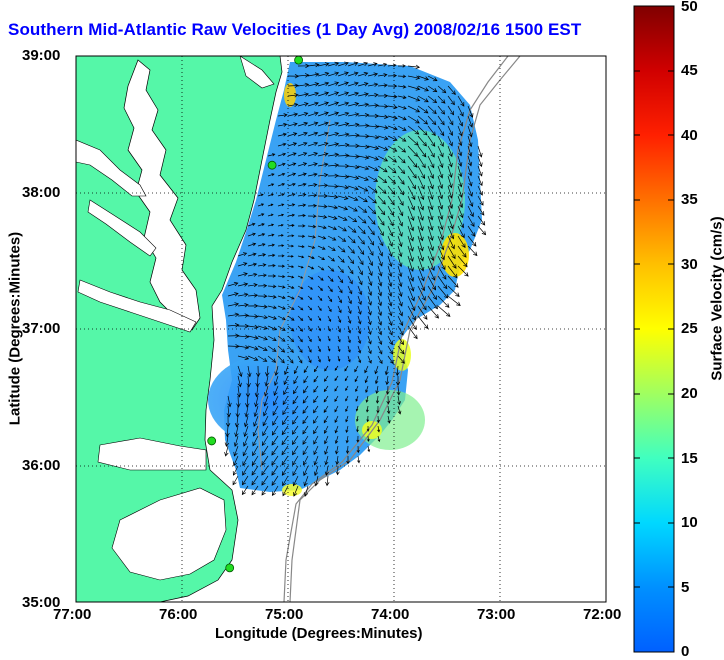 The image size is (724, 660). What do you see at coordinates (716, 299) in the screenshot?
I see `colorbar-label: Surface Velocity (cm/s)` at bounding box center [716, 299].